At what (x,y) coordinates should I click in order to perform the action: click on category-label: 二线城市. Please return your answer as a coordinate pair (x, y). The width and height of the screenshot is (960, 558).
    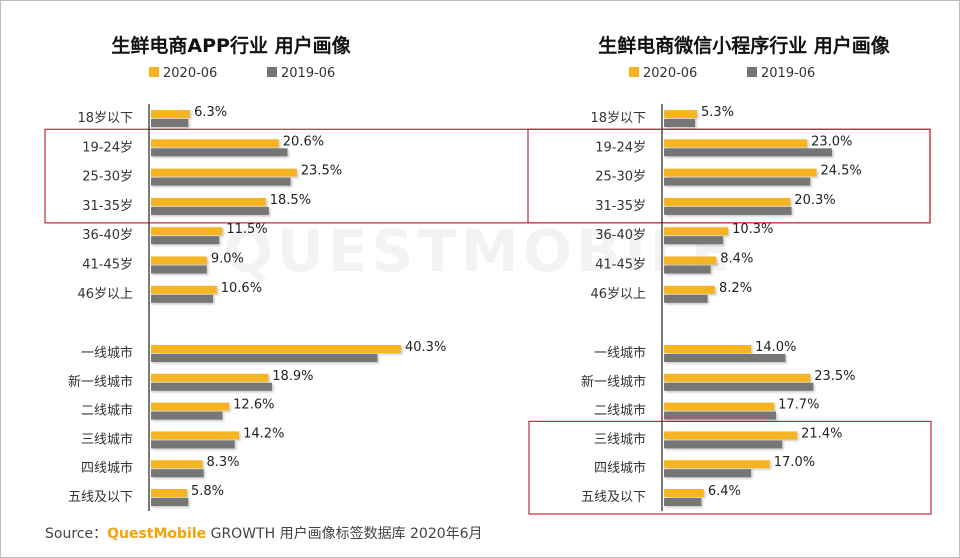
    Looking at the image, I should click on (620, 411).